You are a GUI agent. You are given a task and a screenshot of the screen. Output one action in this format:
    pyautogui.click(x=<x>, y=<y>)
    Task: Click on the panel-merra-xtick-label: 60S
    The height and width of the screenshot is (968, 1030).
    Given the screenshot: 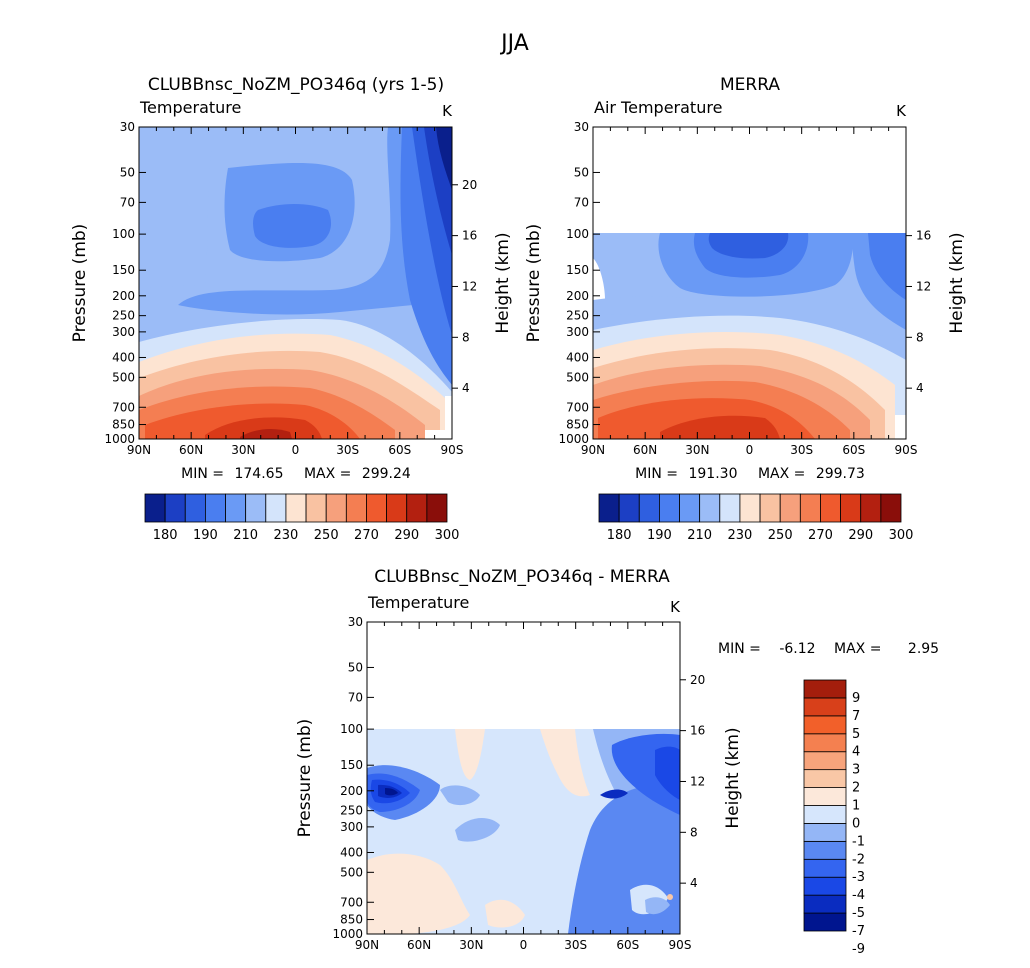 What is the action you would take?
    pyautogui.click(x=853, y=450)
    